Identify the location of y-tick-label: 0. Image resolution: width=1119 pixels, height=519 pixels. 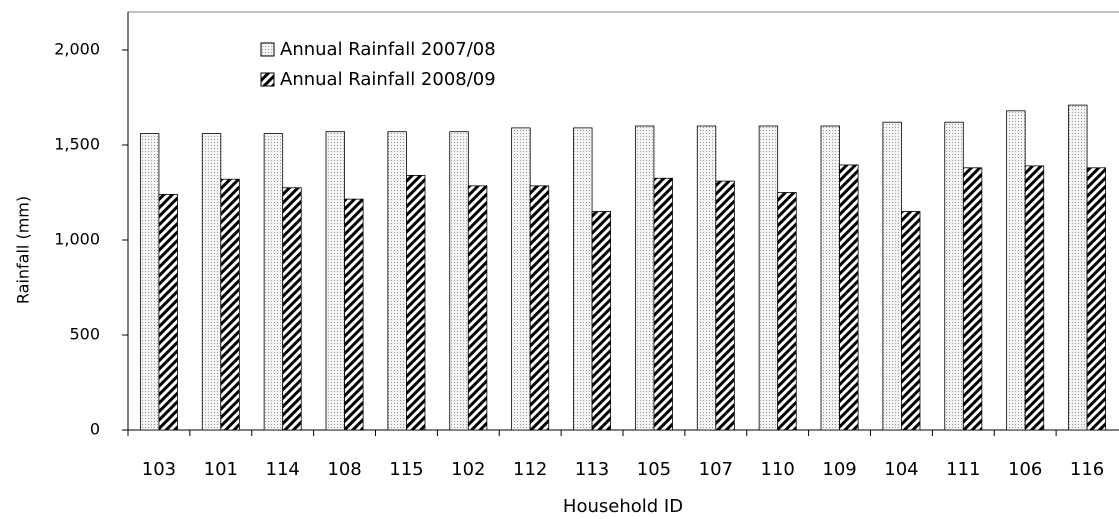
(95, 429).